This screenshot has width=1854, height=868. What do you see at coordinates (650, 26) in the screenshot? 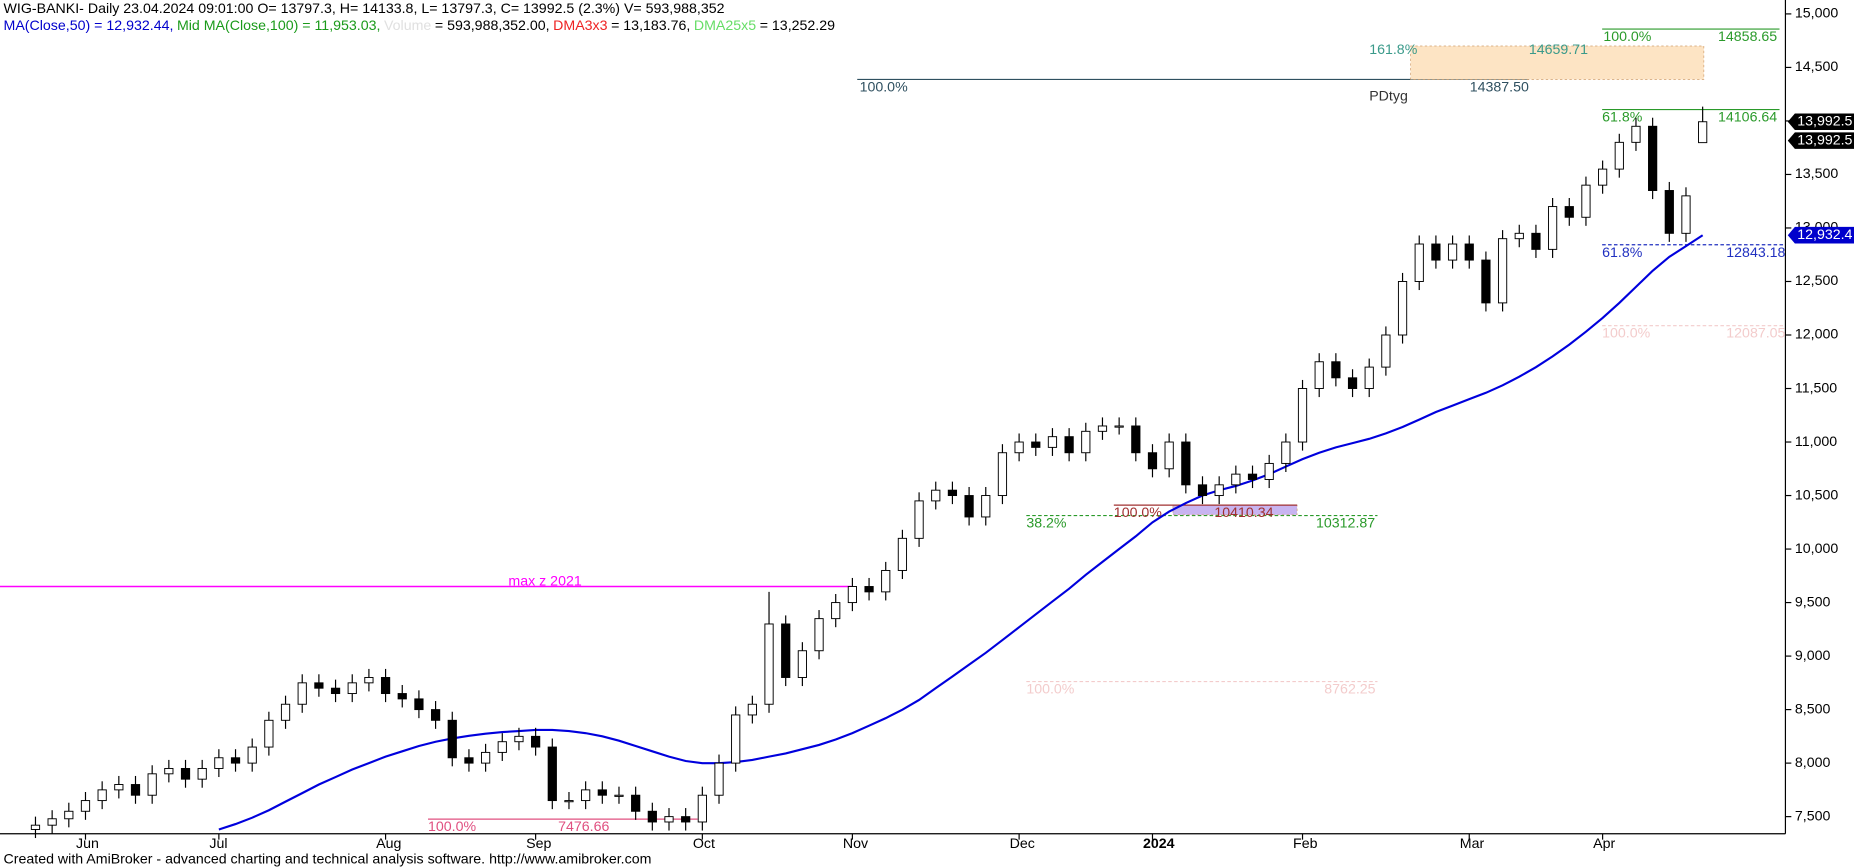
I see `legend-item: = 13,183.76,` at bounding box center [650, 26].